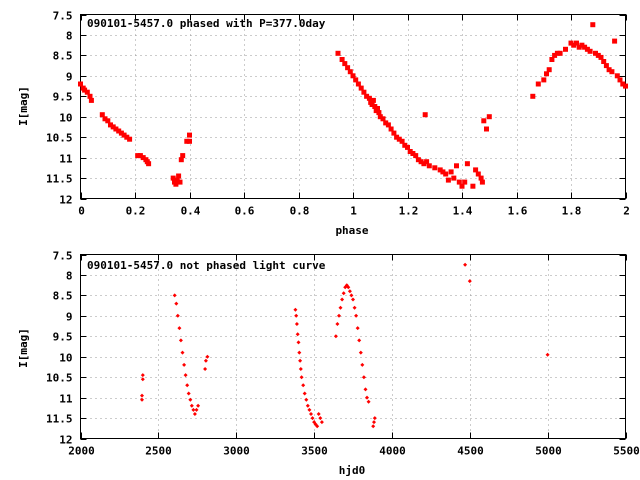  What do you see at coordinates (206, 265) in the screenshot?
I see `unphased-chart-title: 090101-5457.0 not phased light curve` at bounding box center [206, 265].